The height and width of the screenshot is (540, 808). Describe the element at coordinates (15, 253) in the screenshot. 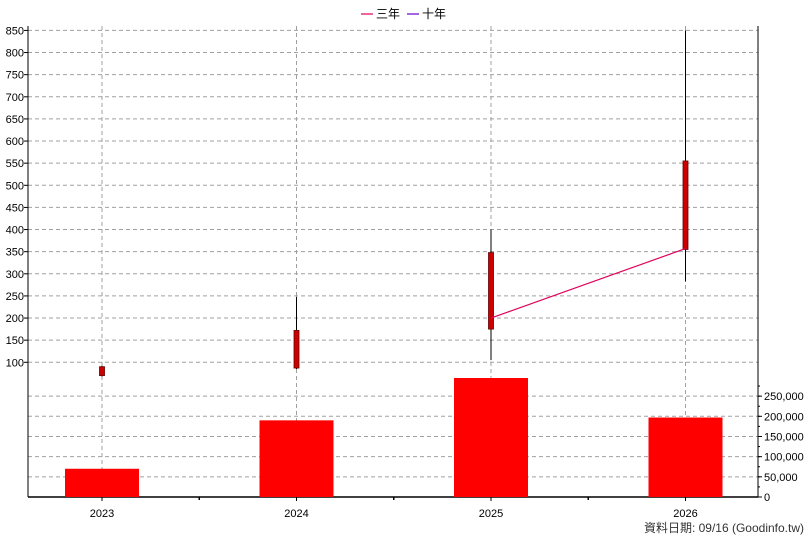

I see `price-tick-label: 350` at that location.